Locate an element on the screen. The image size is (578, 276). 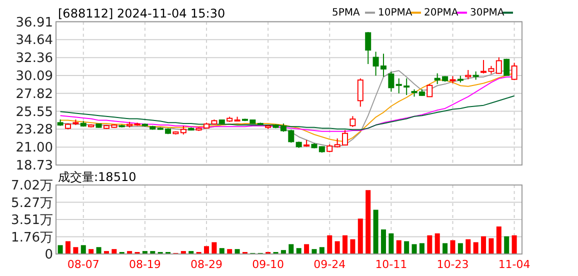
x-tick-label: 08-29 is located at coordinates (206, 264).